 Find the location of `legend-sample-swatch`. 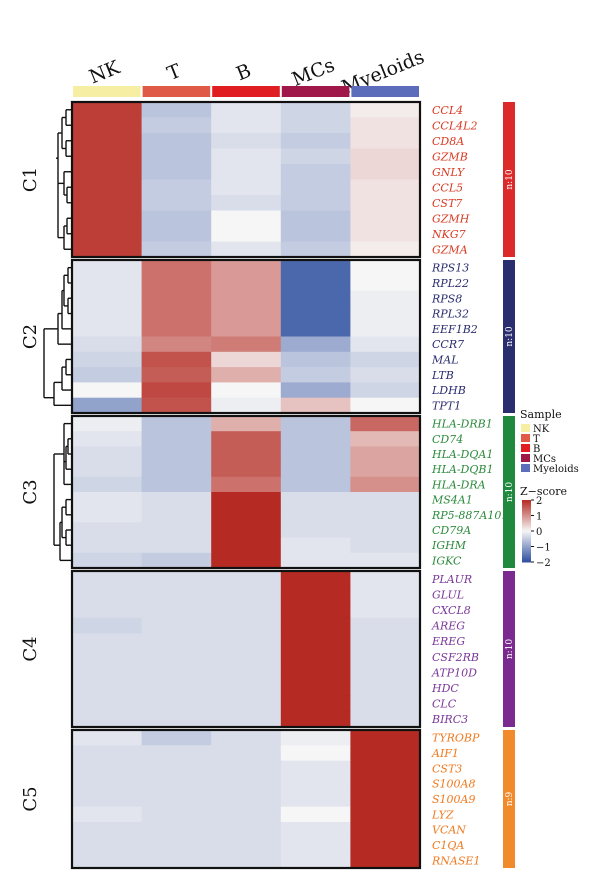

legend-sample-swatch is located at coordinates (525, 428).